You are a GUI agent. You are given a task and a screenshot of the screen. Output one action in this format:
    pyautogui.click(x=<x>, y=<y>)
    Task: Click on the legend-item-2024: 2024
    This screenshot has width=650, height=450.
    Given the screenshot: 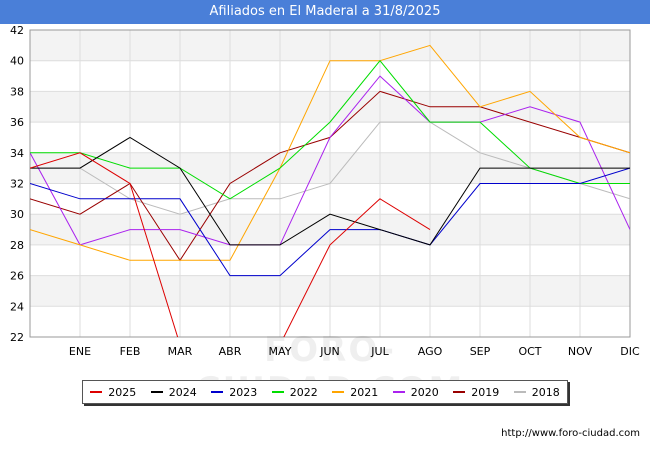 What is the action you would take?
    pyautogui.click(x=173, y=392)
    